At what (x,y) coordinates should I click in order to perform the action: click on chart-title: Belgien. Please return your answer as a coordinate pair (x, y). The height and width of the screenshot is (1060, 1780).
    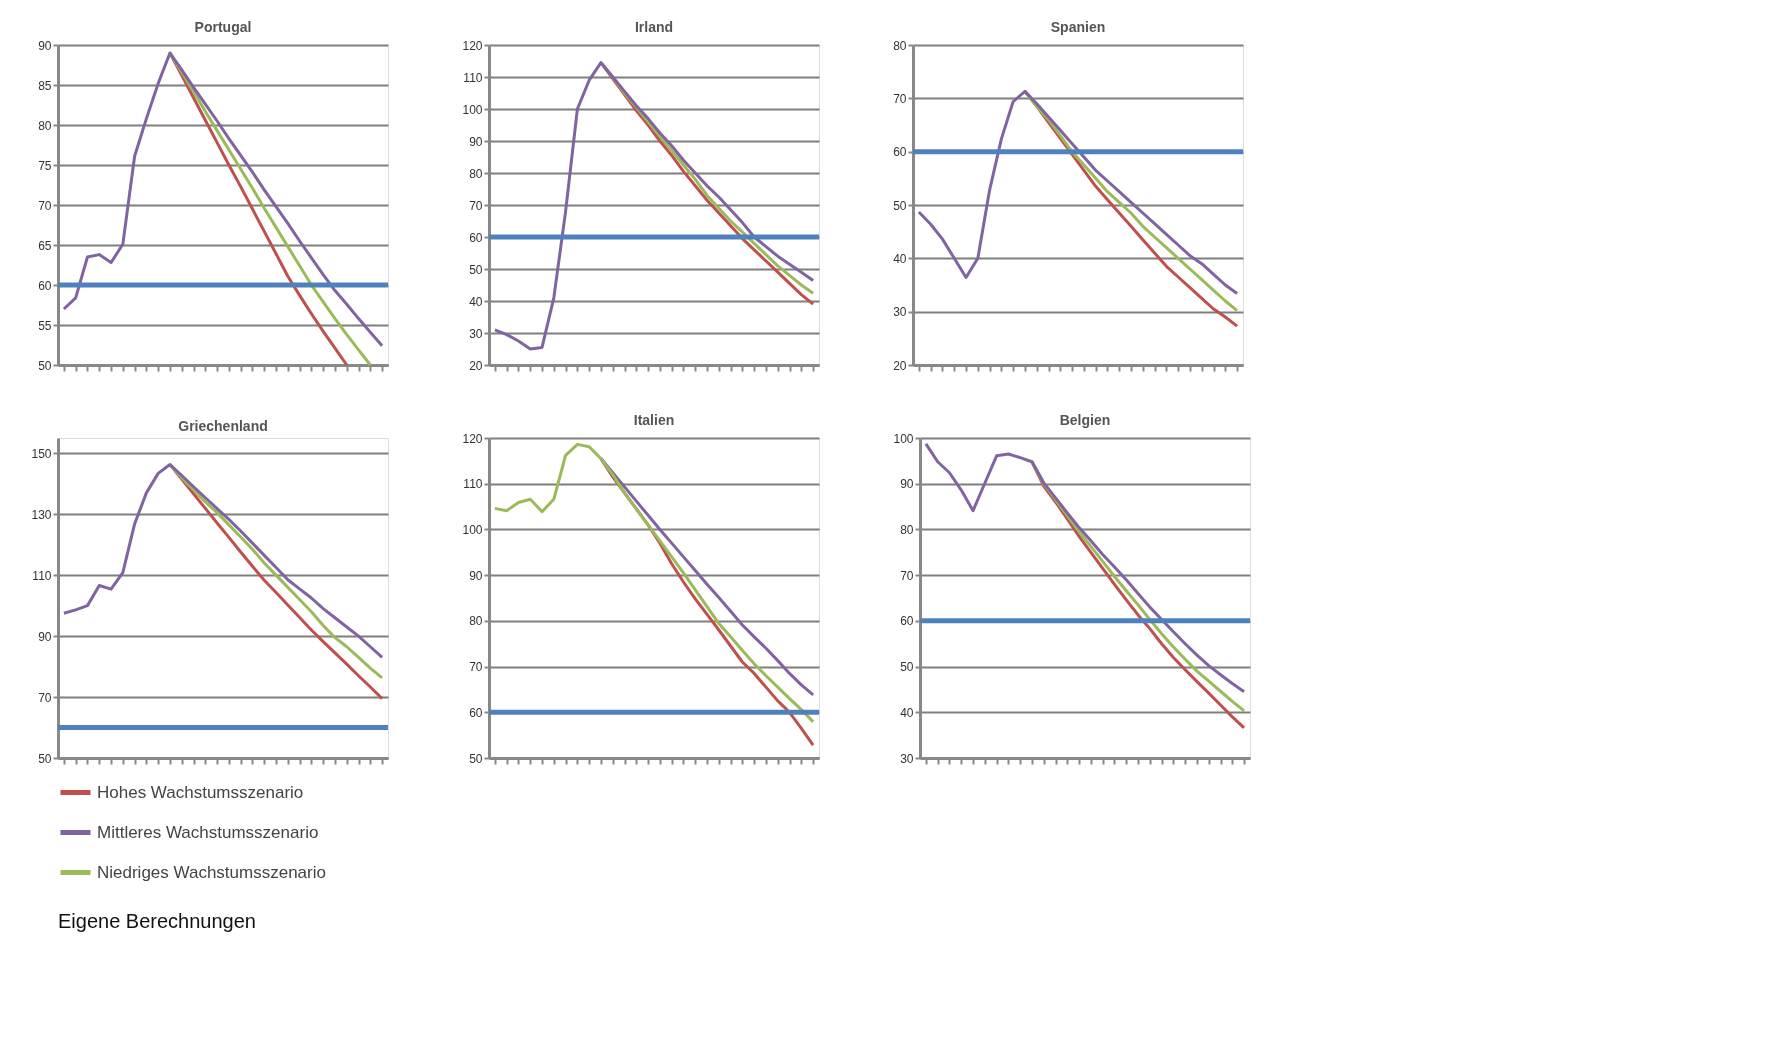
    Looking at the image, I should click on (1085, 420).